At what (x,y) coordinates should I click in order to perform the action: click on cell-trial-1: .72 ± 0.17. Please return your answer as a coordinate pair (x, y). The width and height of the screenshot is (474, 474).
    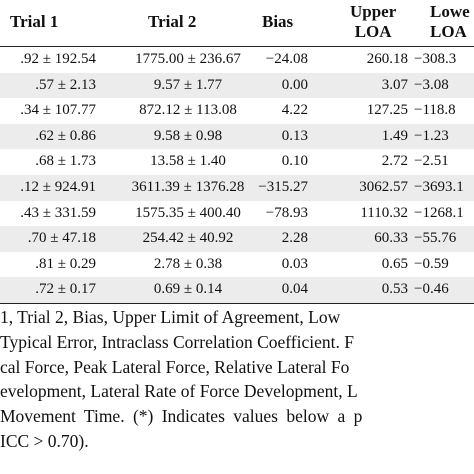
    Looking at the image, I should click on (65, 289).